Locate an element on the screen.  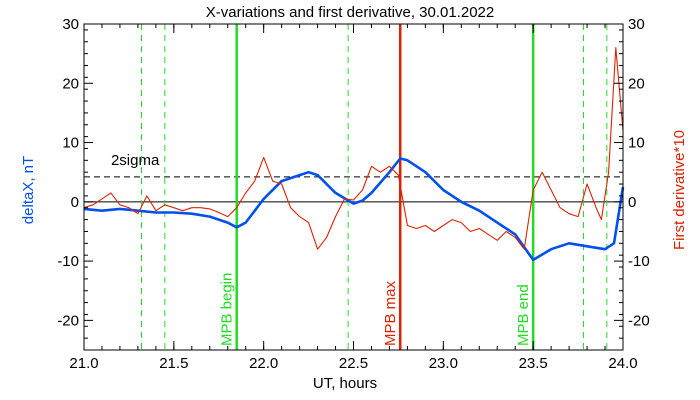
y-tick-label-right: 30 is located at coordinates (636, 24).